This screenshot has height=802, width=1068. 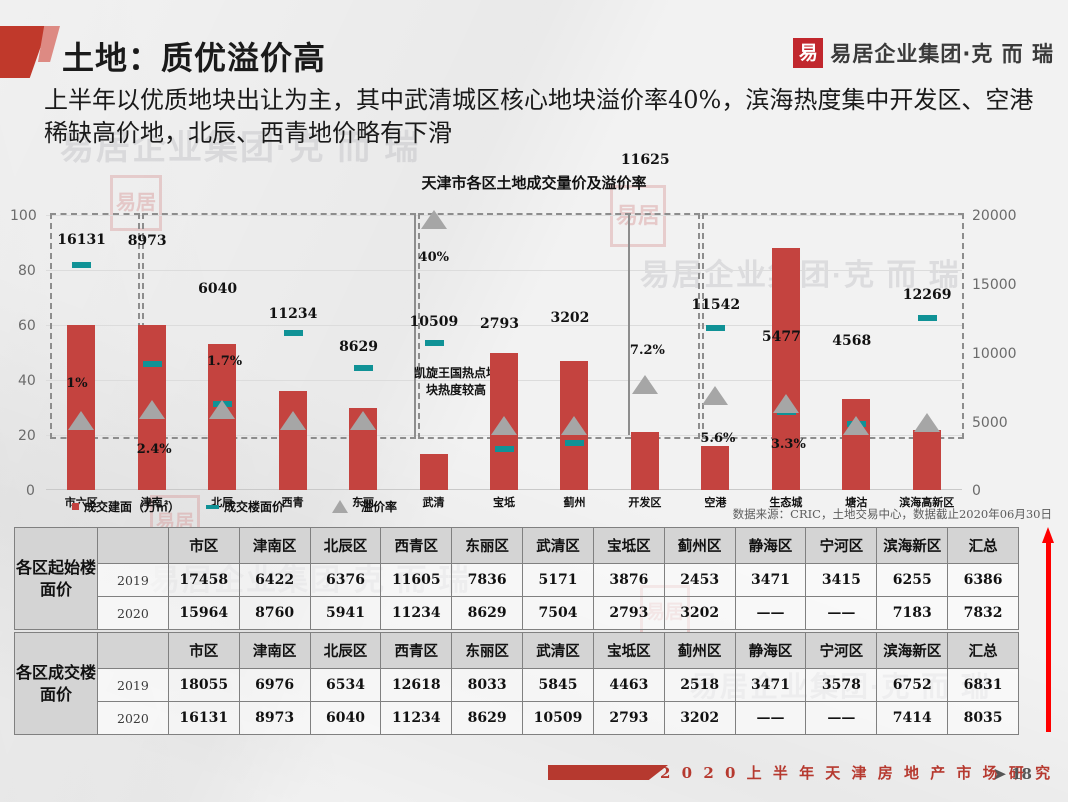 What do you see at coordinates (363, 502) in the screenshot?
I see `x-axis-category-label: 东丽` at bounding box center [363, 502].